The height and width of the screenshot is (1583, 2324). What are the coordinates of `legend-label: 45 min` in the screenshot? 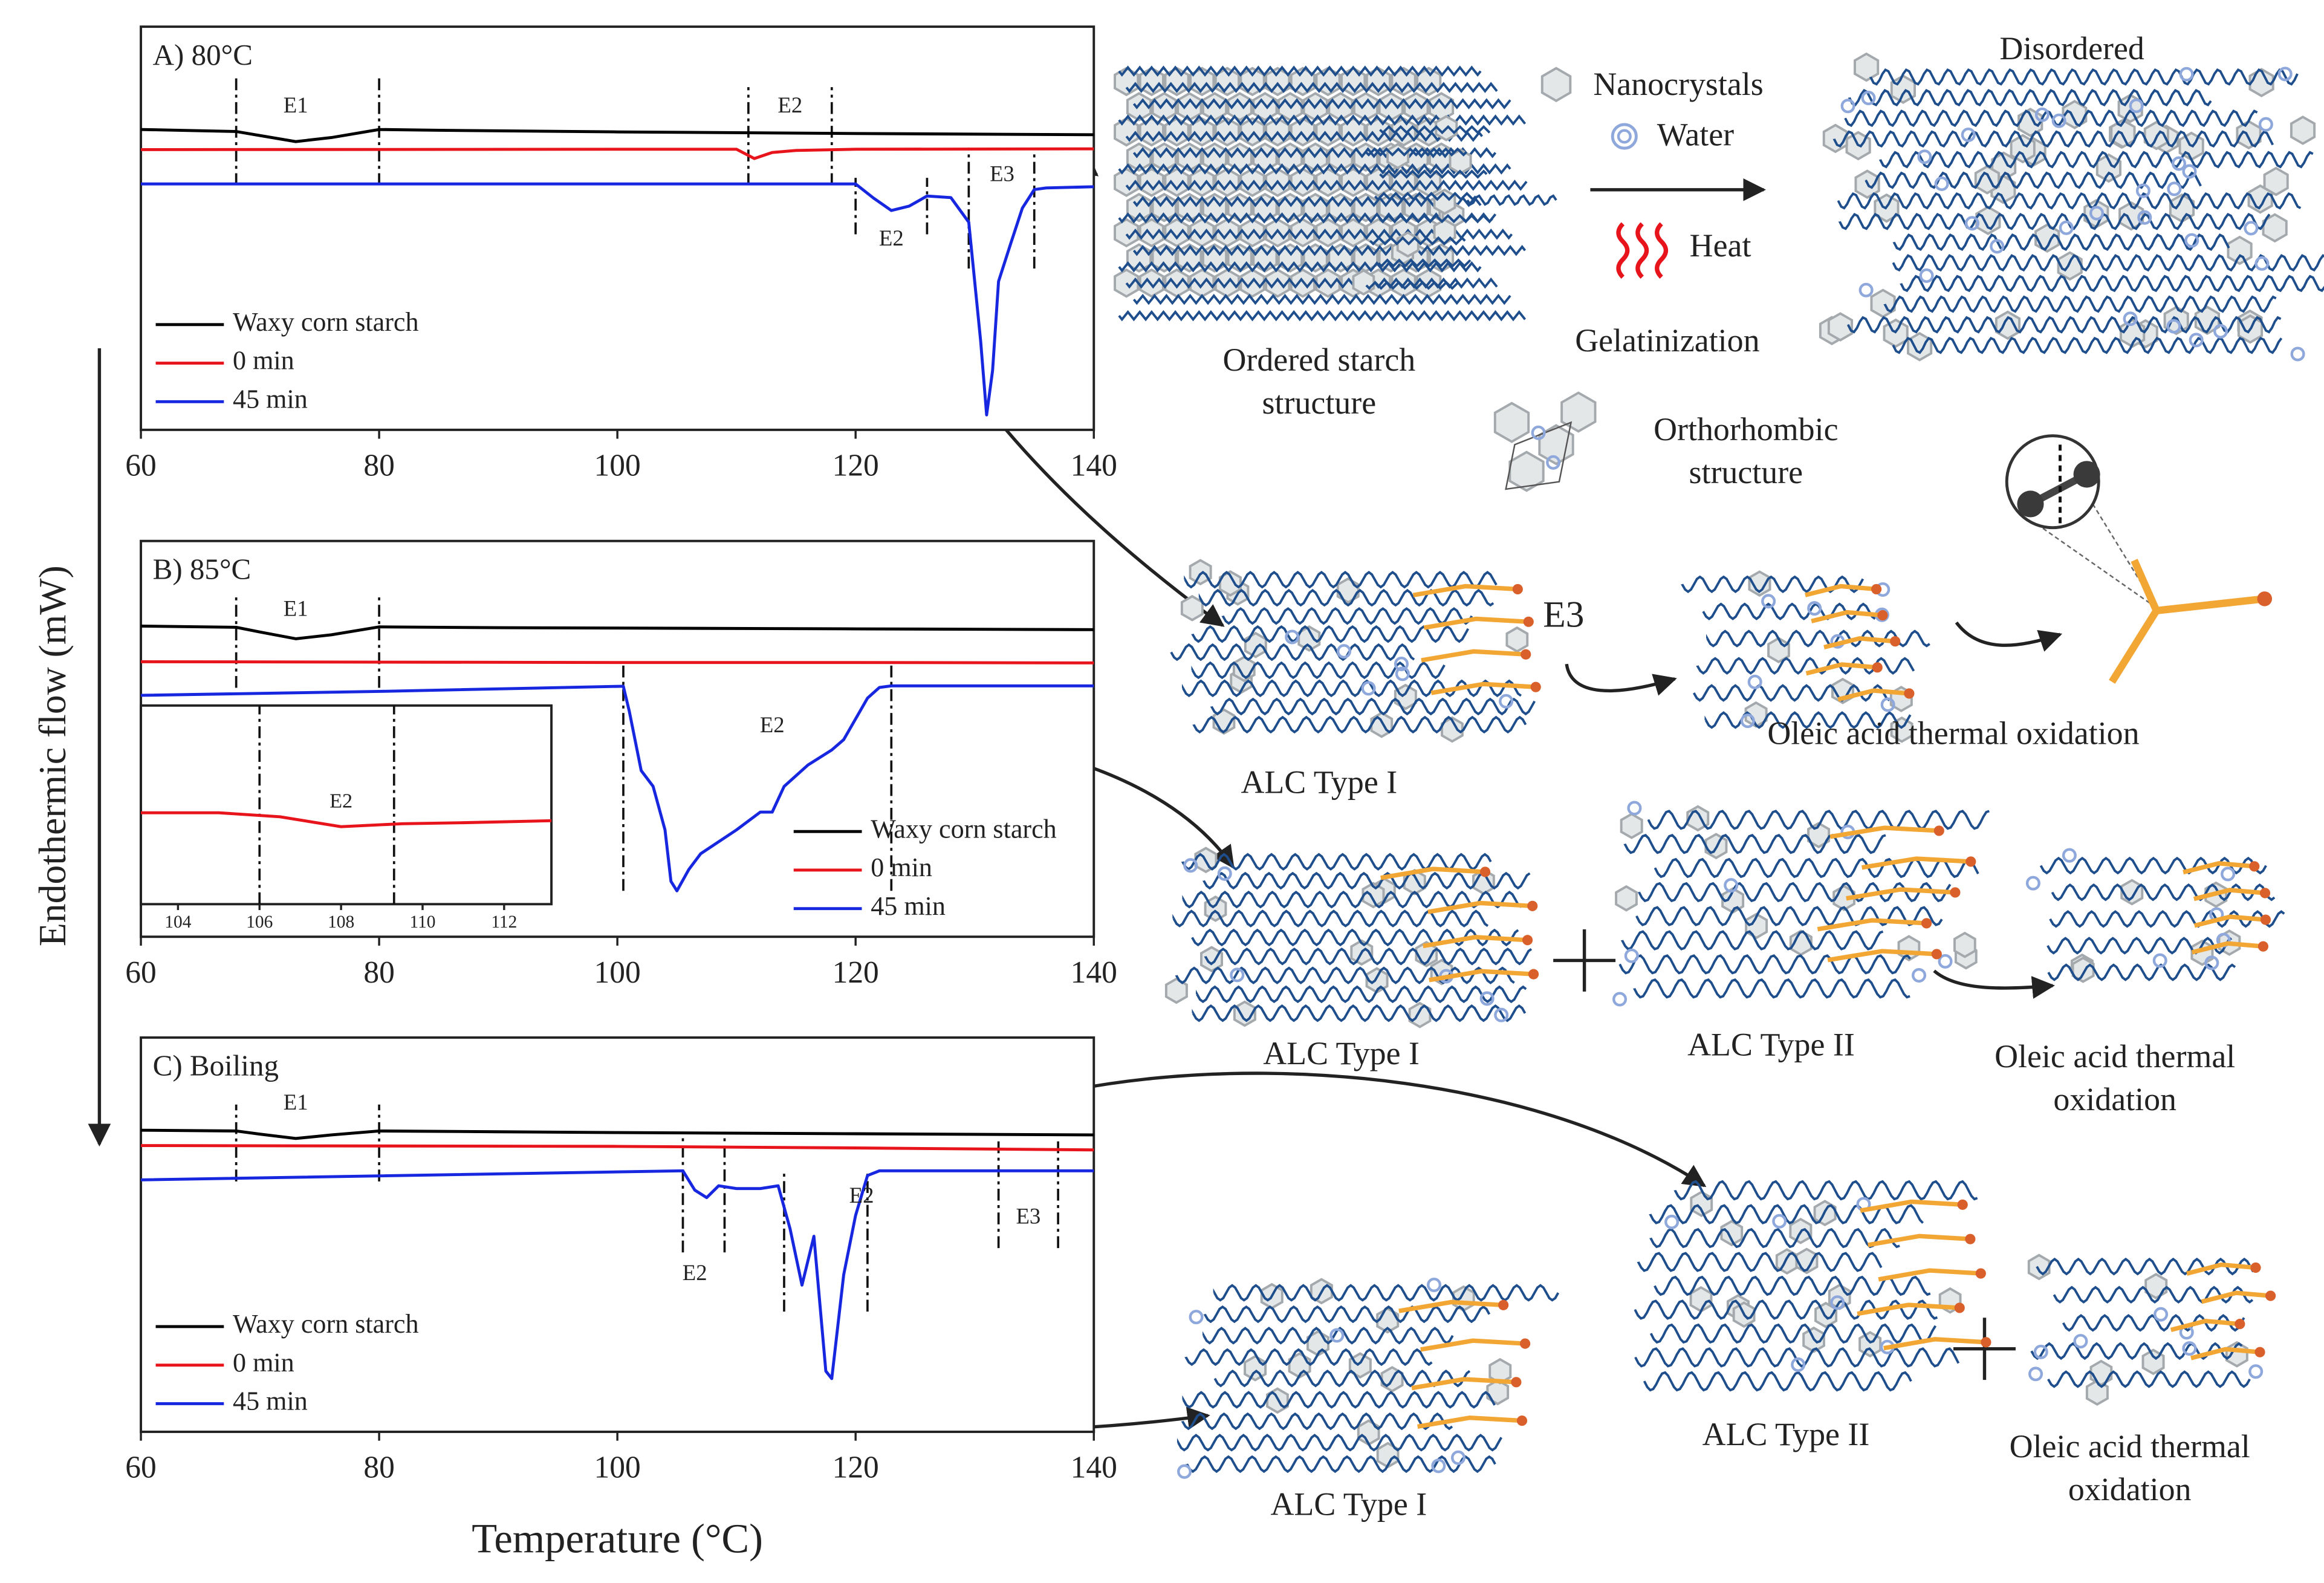 It's located at (270, 399).